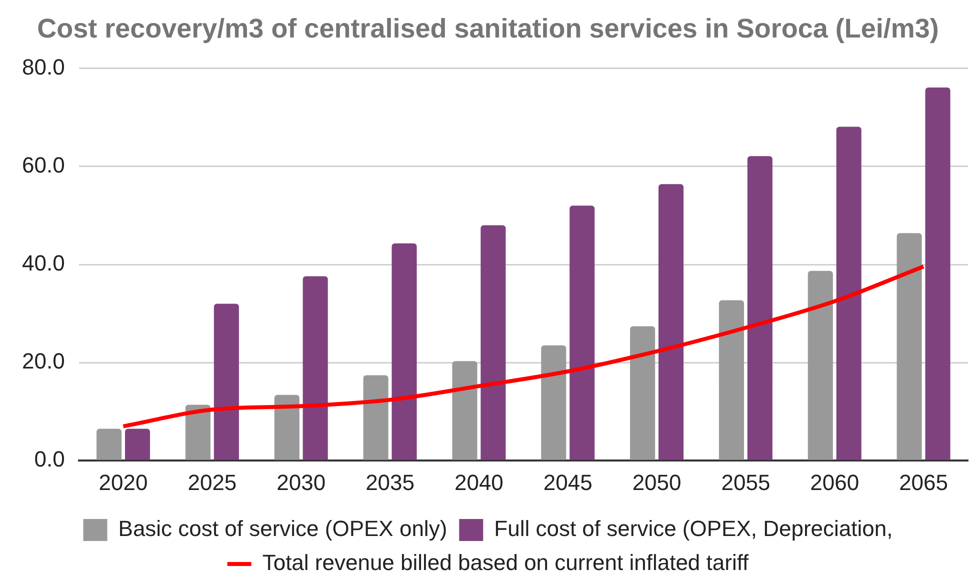 Image resolution: width=980 pixels, height=585 pixels. I want to click on x-tick-label: 2030, so click(301, 482).